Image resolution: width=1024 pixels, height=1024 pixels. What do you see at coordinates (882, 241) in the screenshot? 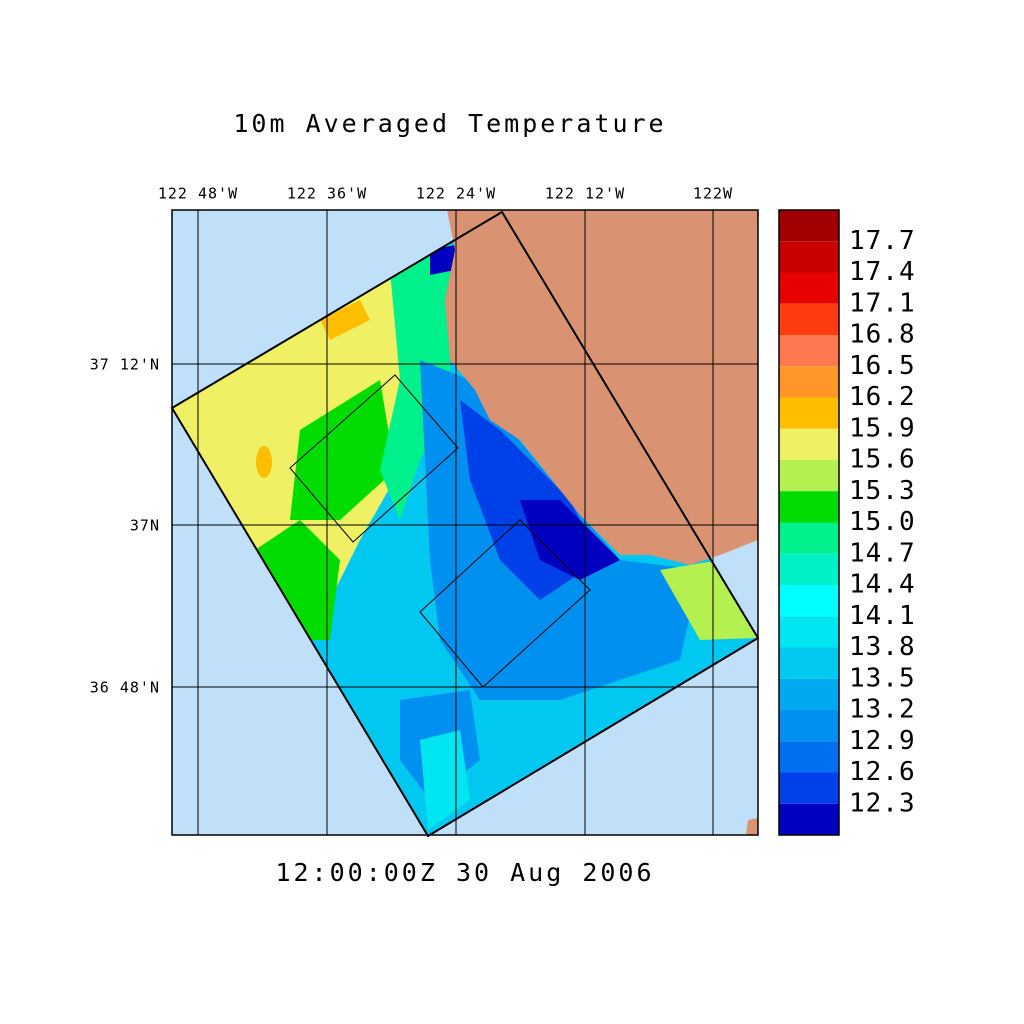
I see `colorbar-label: 17.7` at bounding box center [882, 241].